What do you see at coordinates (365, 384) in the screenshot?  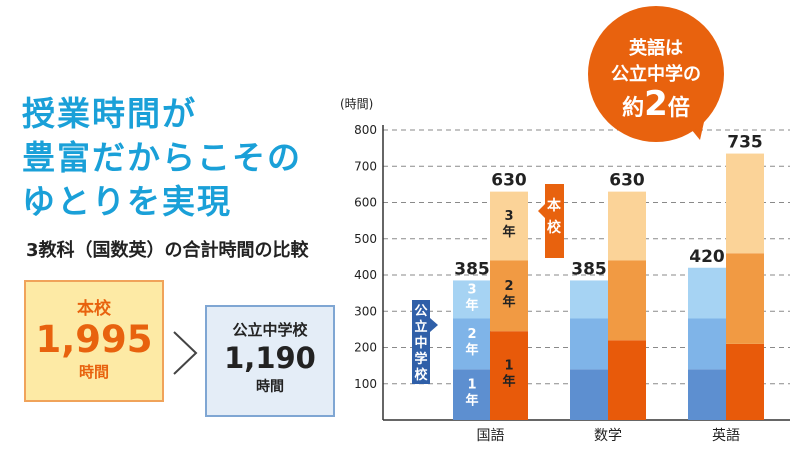 I see `y-tick-label: 100` at bounding box center [365, 384].